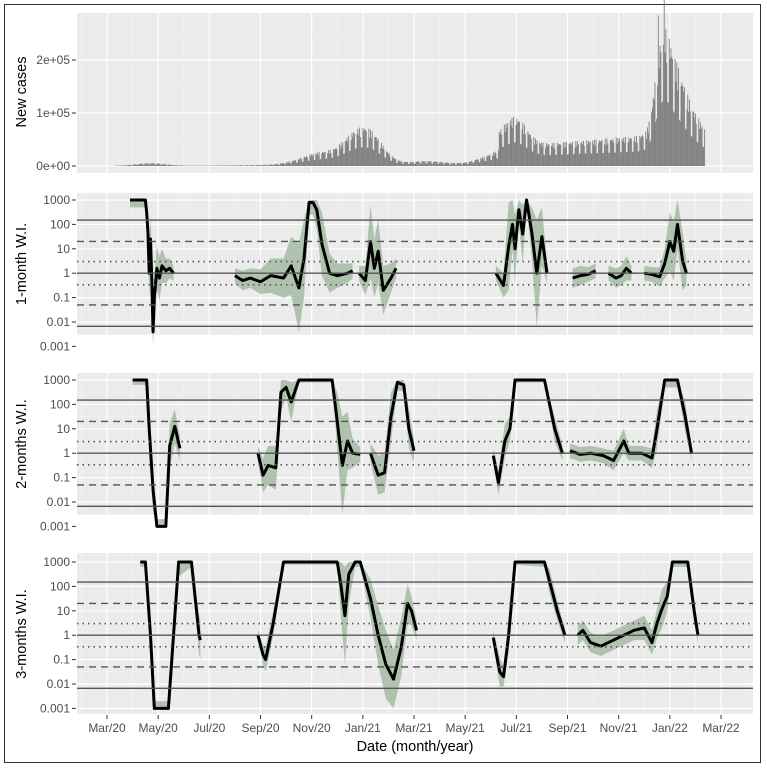  What do you see at coordinates (312, 728) in the screenshot?
I see `xtick-label: Nov/20` at bounding box center [312, 728].